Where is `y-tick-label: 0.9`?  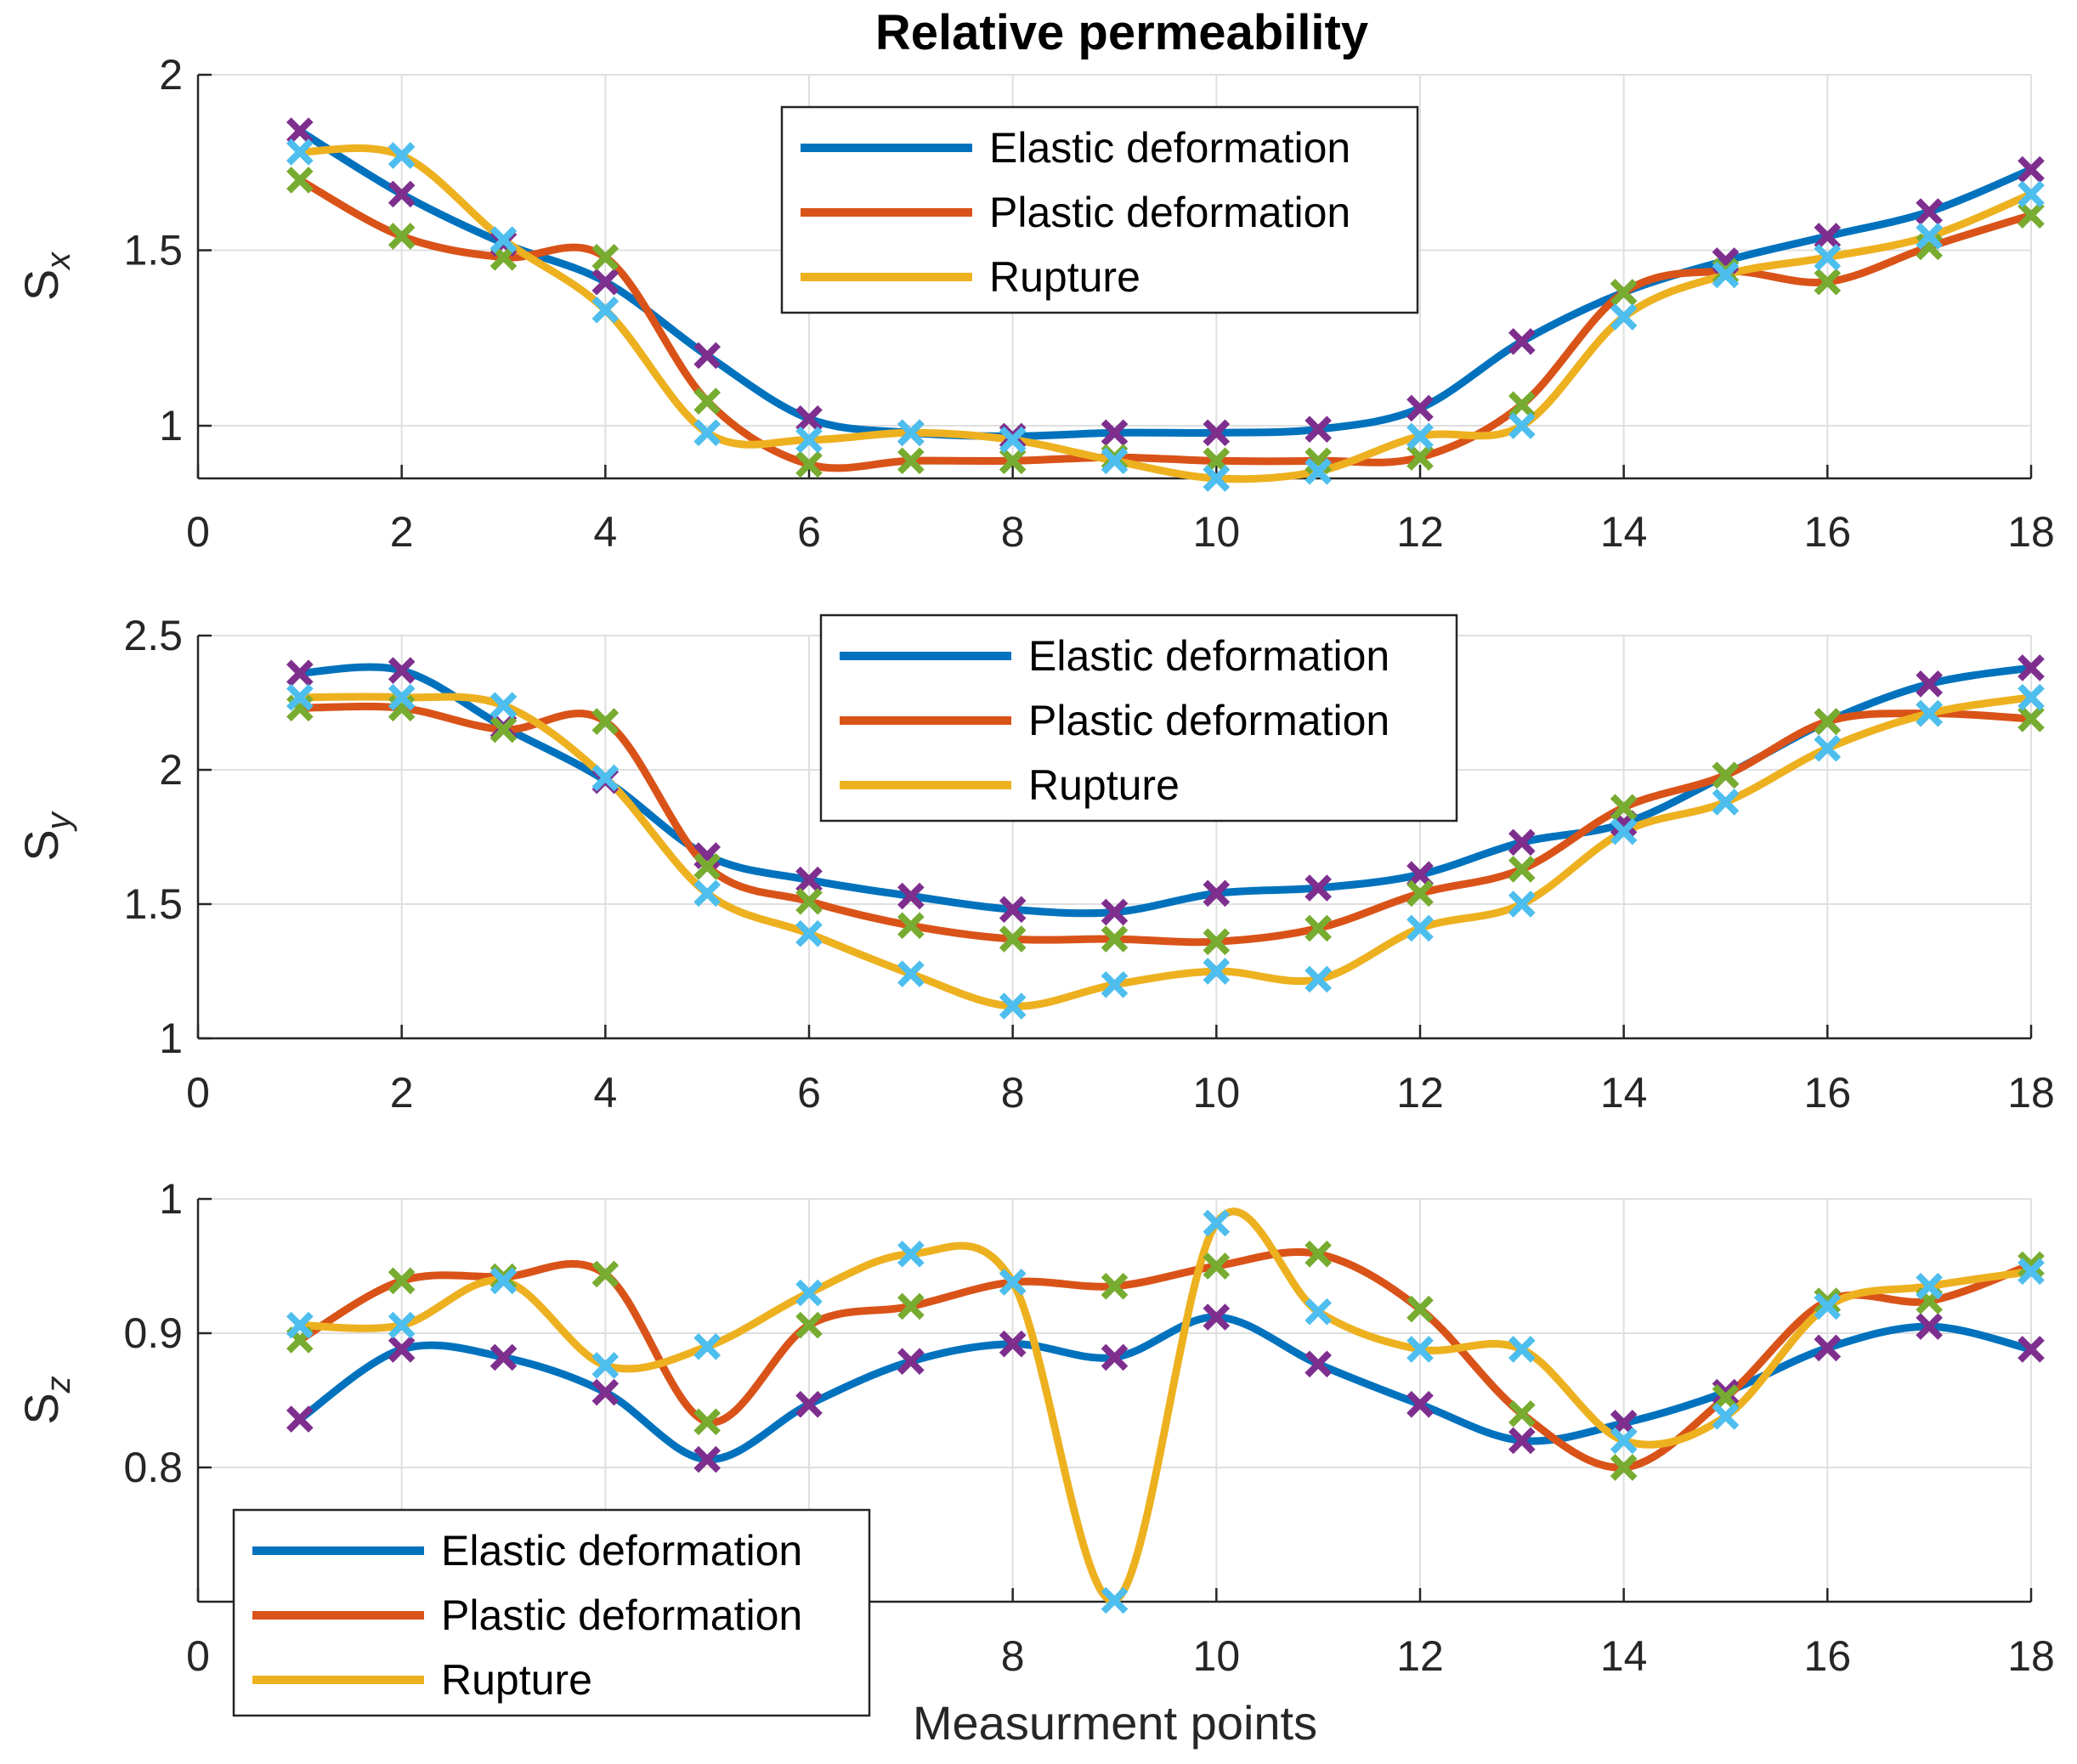 y-tick-label: 0.9 is located at coordinates (153, 1333).